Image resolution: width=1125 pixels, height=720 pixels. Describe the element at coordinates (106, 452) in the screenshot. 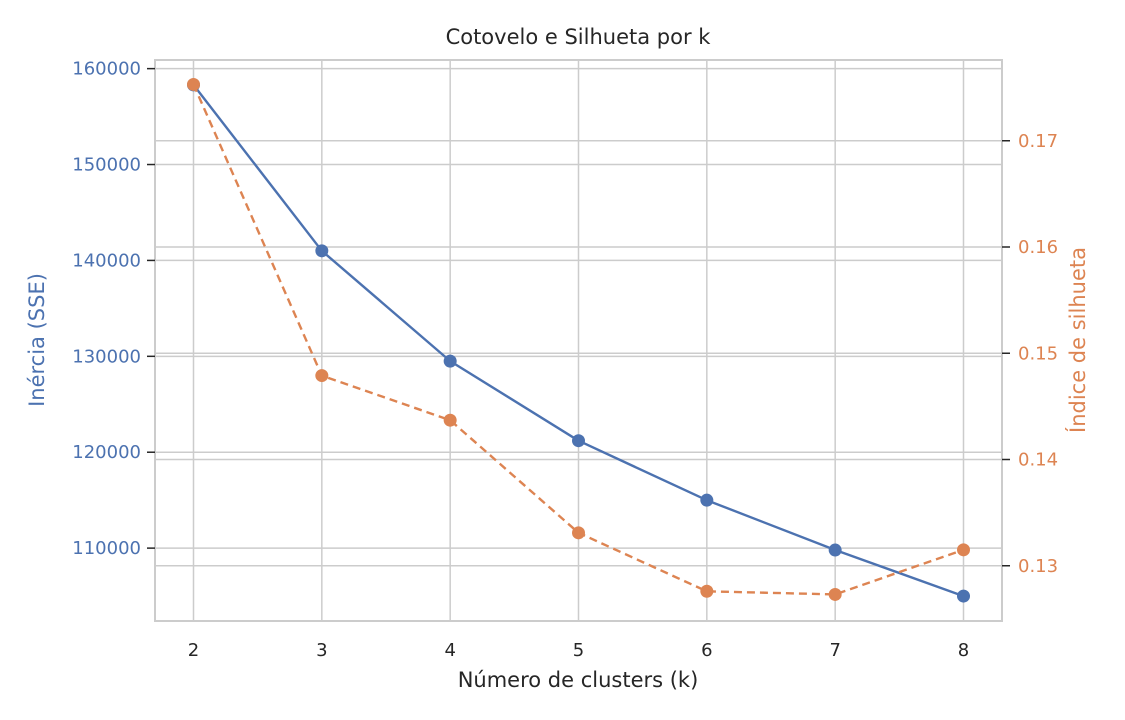

I see `y-left-tick-label: 120000` at that location.